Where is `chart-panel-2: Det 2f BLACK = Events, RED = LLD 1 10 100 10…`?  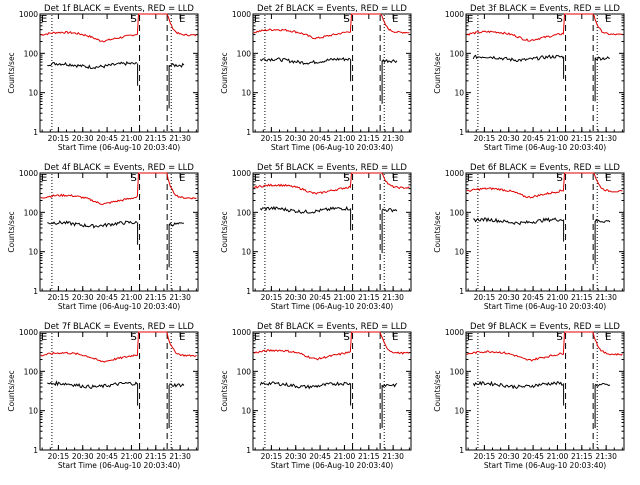 chart-panel-2: Det 2f BLACK = Events, RED = LLD 1 10 100 10… is located at coordinates (316, 78).